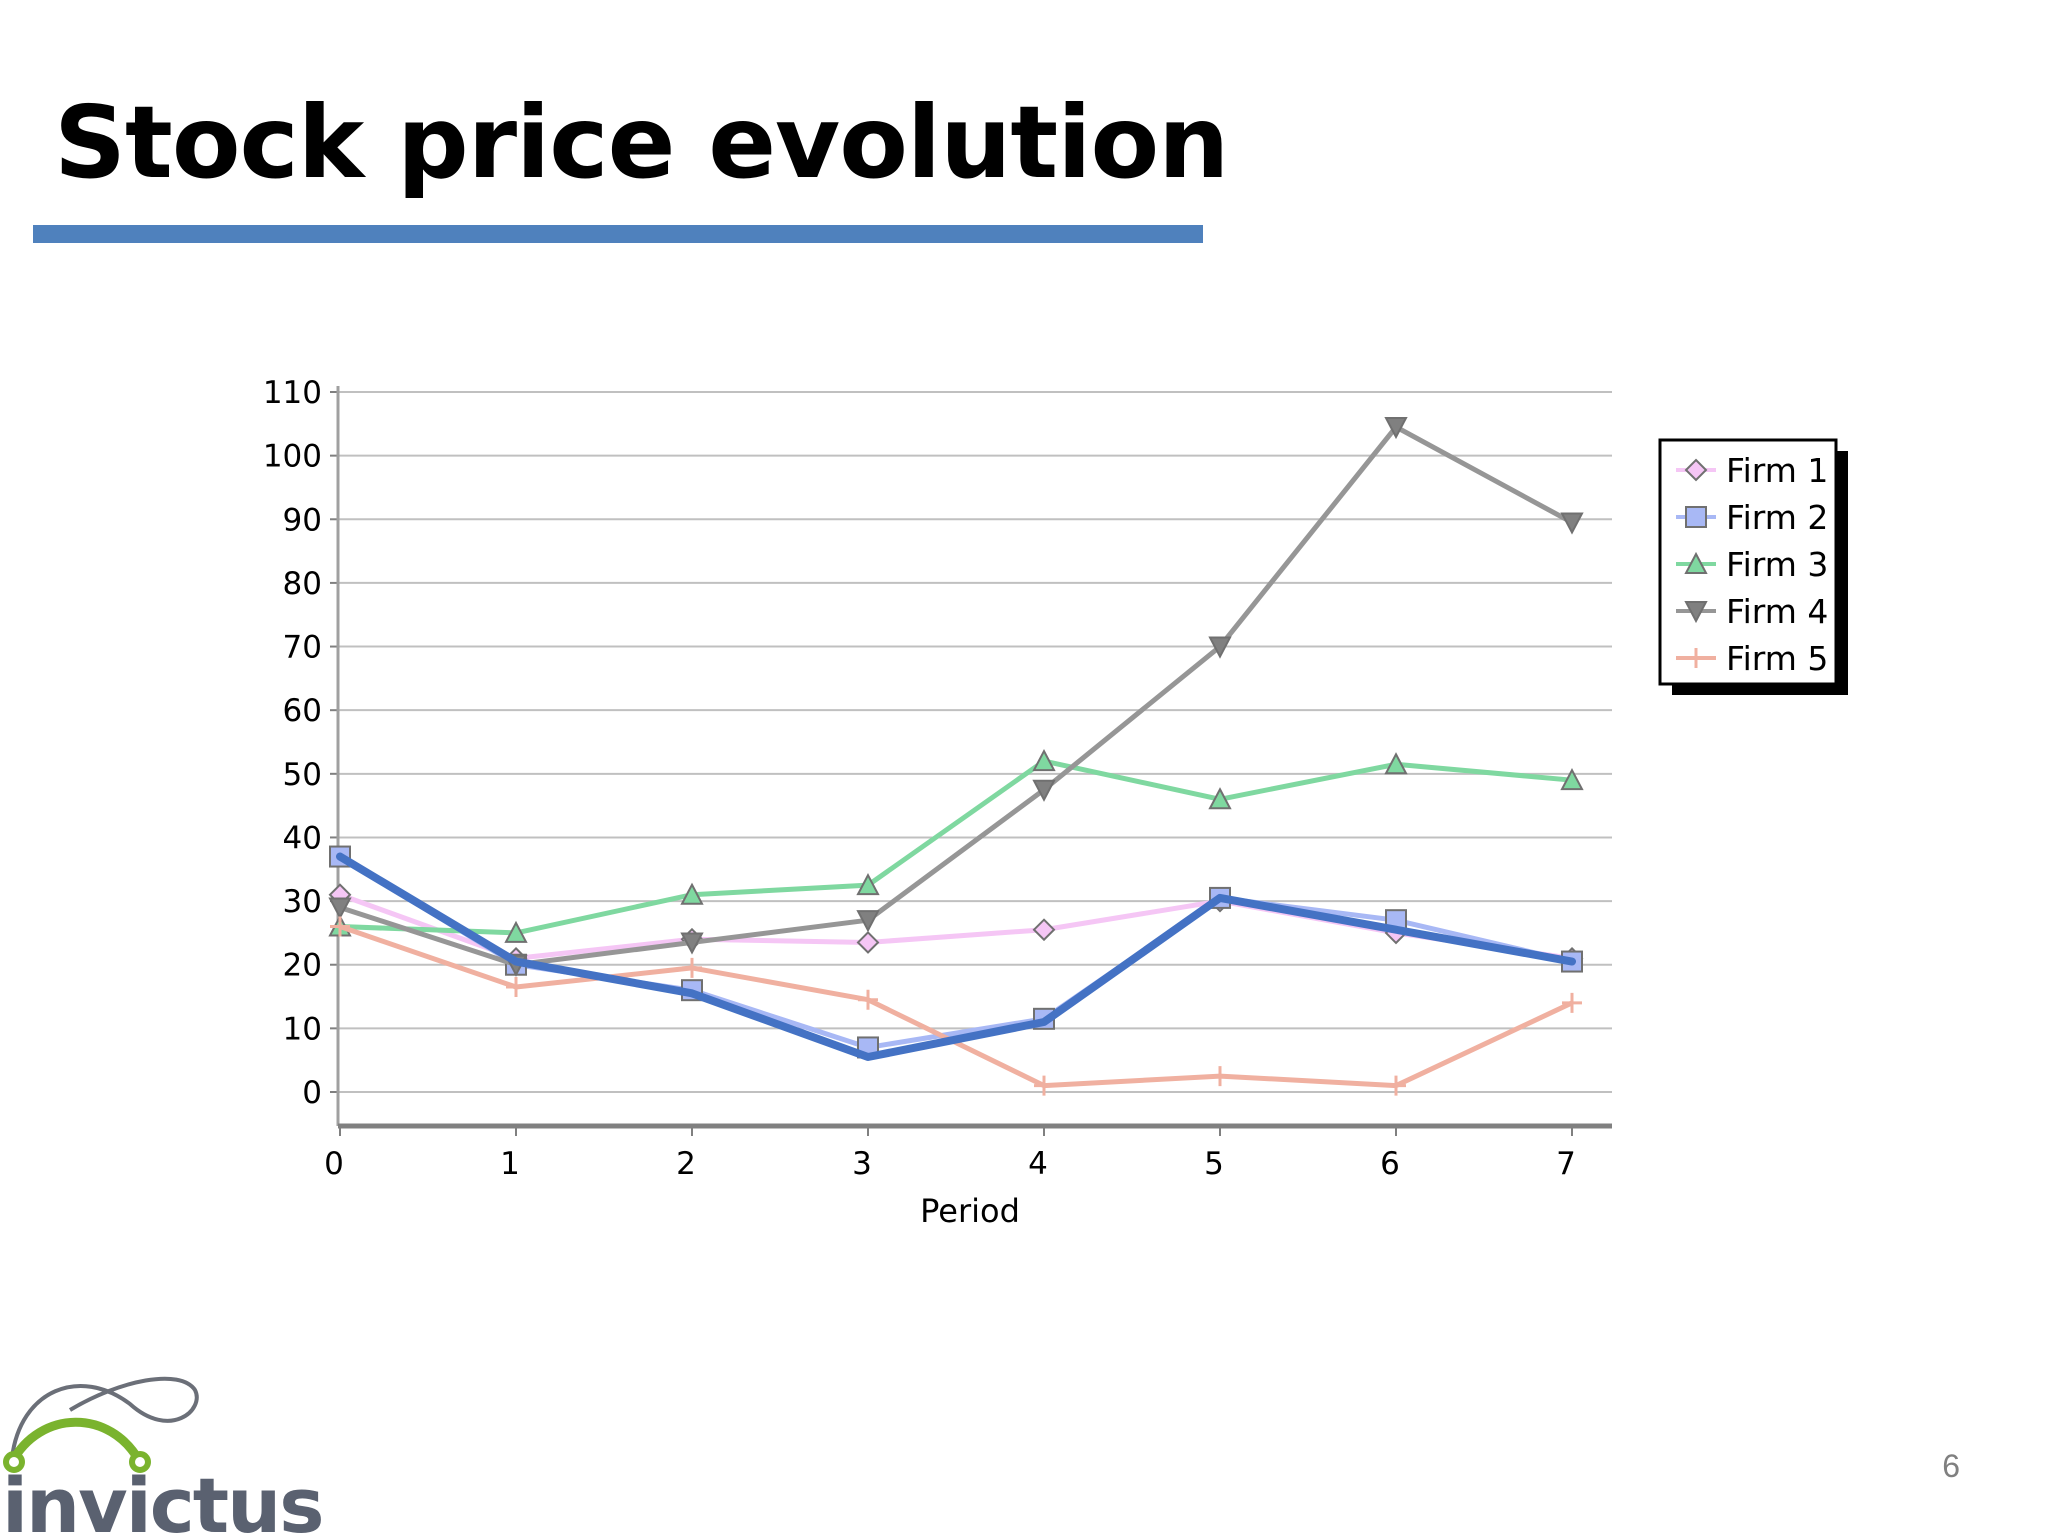  I want to click on logo-wordmark: invictus, so click(162, 1498).